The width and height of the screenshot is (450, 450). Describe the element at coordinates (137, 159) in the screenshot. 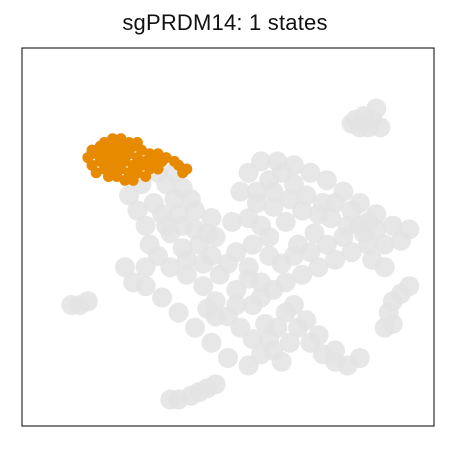

I see `highlighted-state-layer` at that location.